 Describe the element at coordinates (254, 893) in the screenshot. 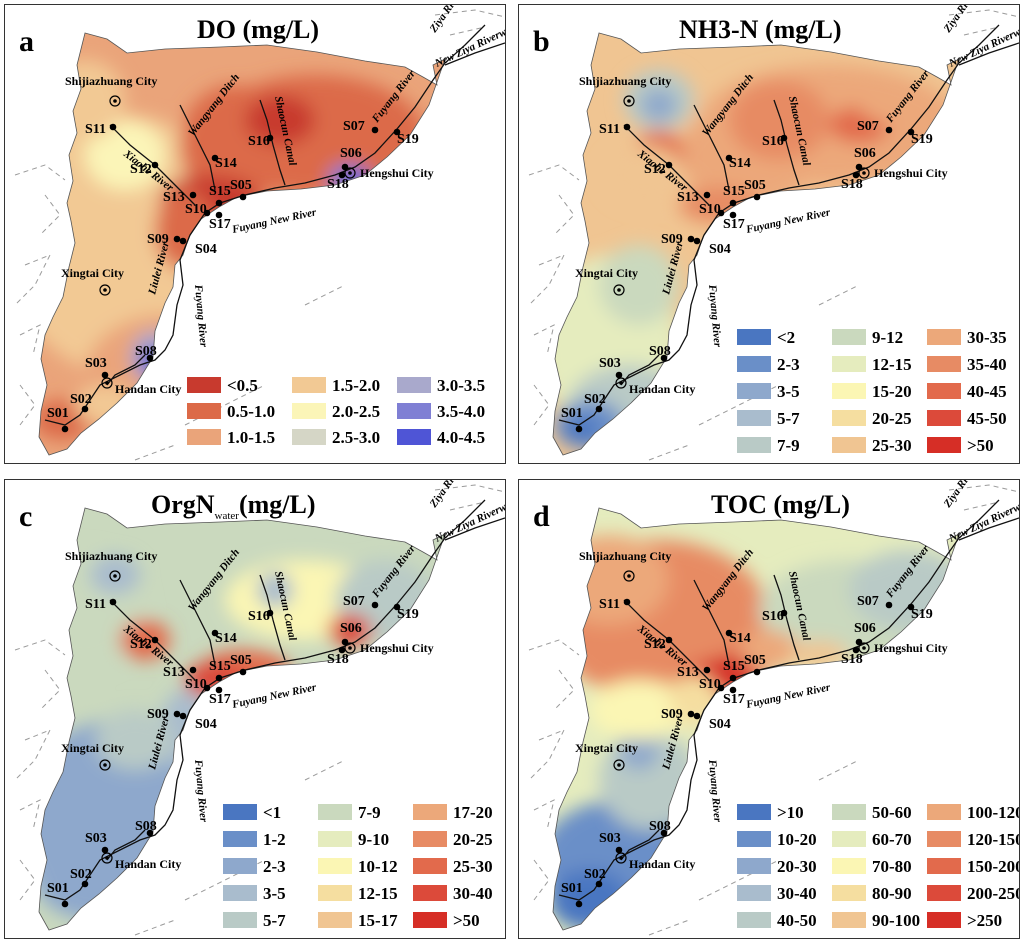

I see `legend-item: 3-5` at that location.